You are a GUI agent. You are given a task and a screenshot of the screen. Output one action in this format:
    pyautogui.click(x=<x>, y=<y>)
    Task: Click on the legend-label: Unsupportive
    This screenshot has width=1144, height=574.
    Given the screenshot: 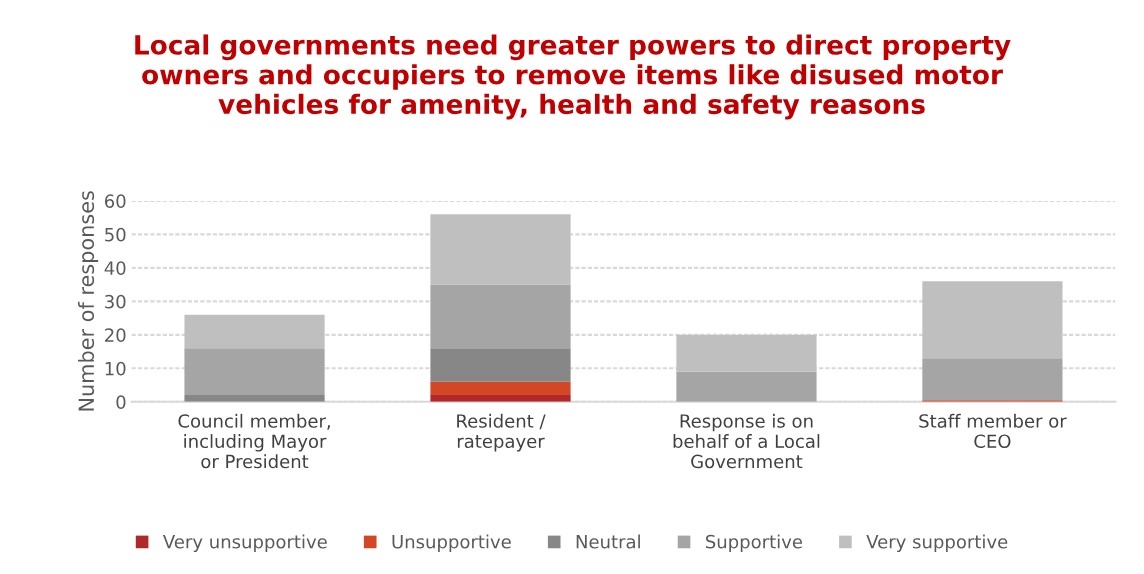 What is the action you would take?
    pyautogui.click(x=451, y=543)
    